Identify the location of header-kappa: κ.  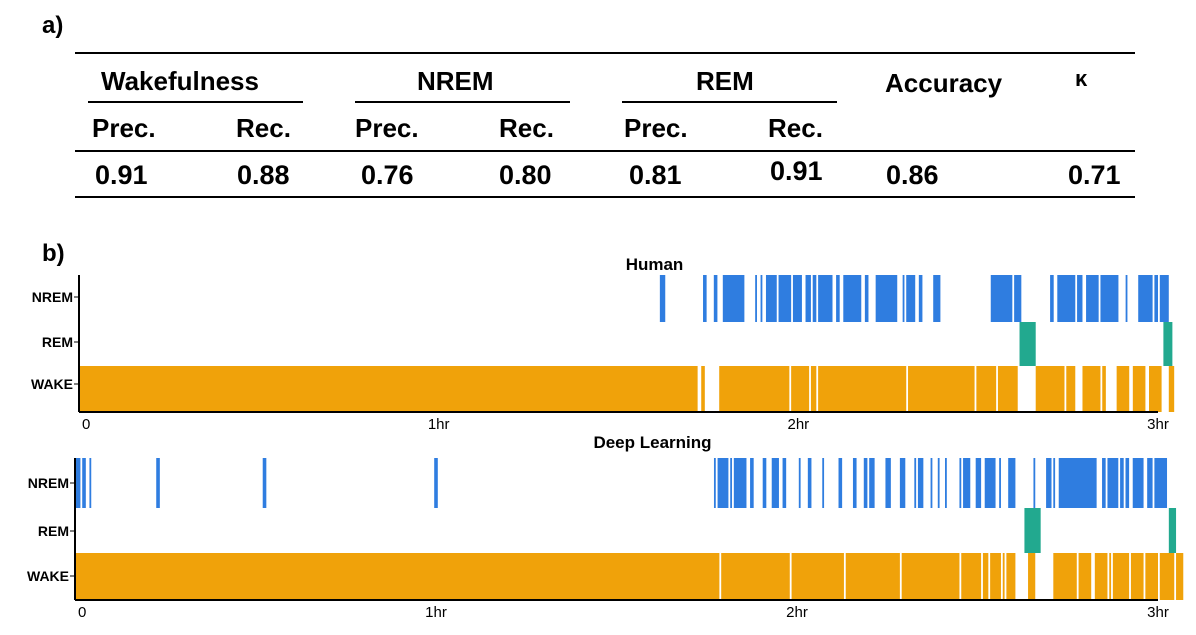
(1081, 78).